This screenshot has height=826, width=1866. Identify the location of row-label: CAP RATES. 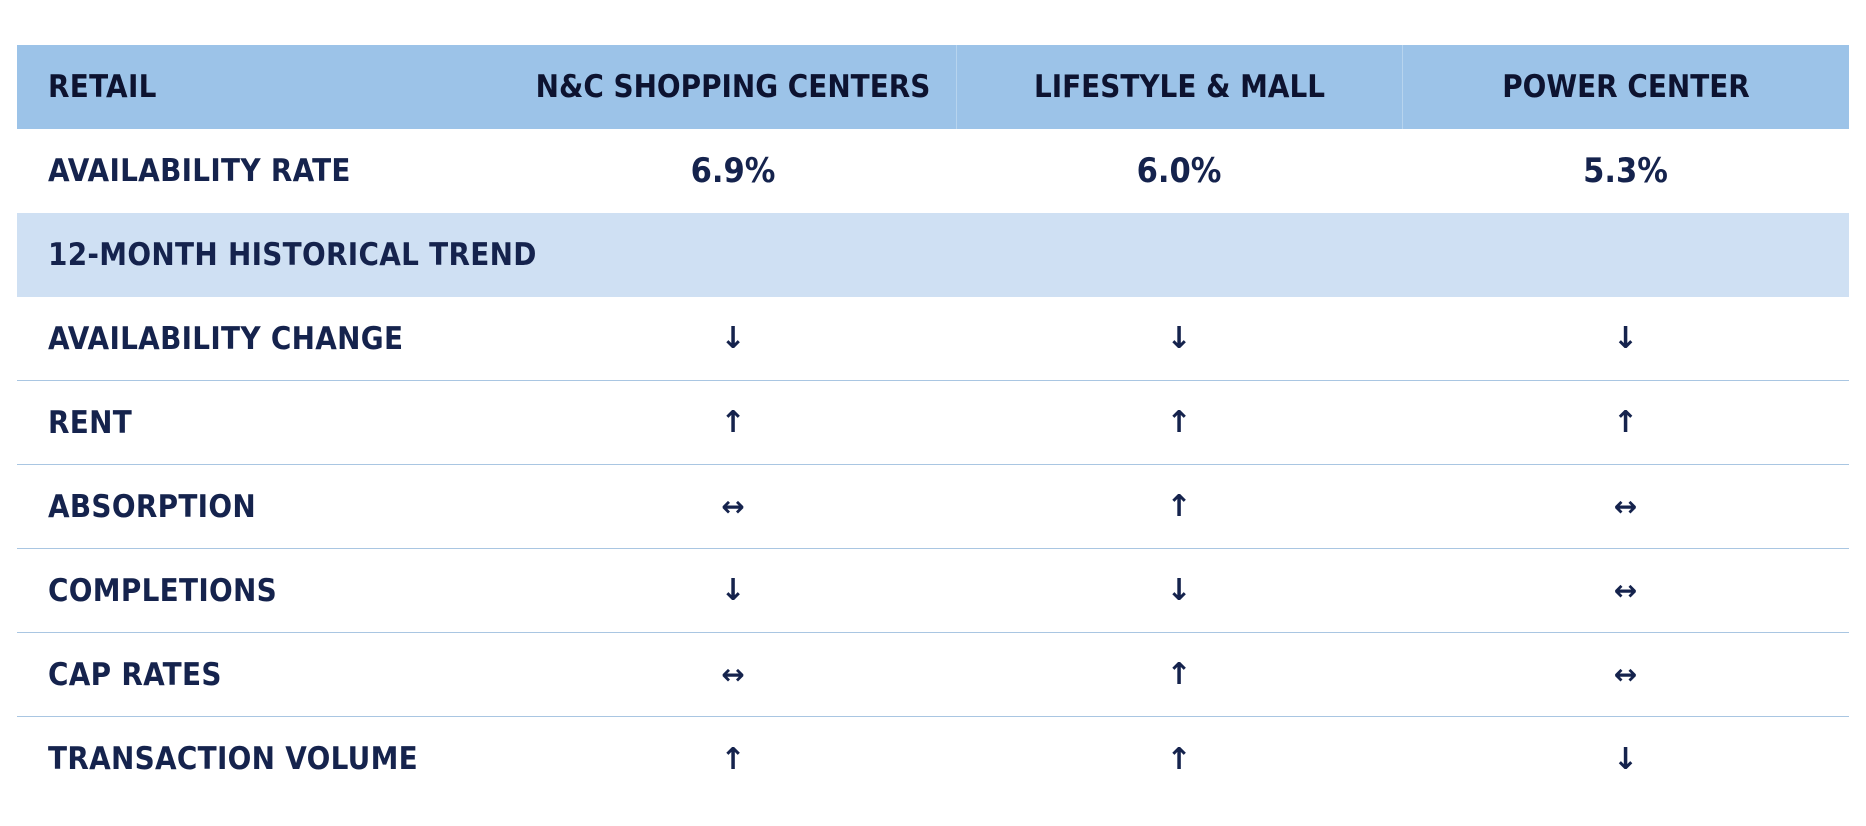
(135, 674).